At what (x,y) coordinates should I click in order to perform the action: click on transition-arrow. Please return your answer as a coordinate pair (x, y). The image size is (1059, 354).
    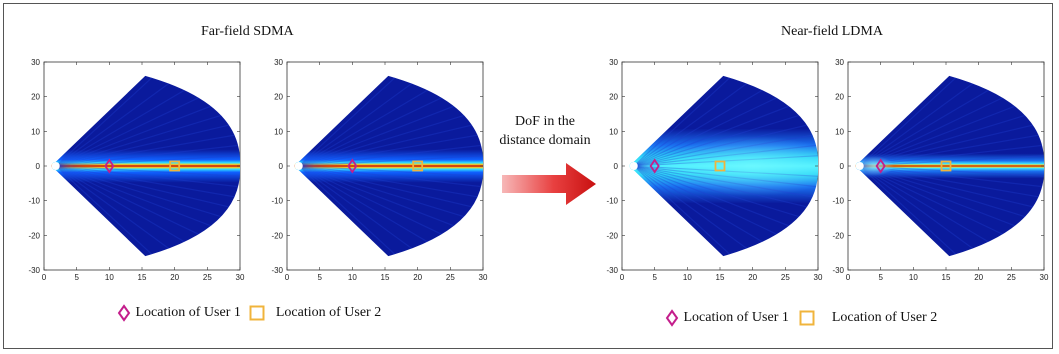
    Looking at the image, I should click on (549, 184).